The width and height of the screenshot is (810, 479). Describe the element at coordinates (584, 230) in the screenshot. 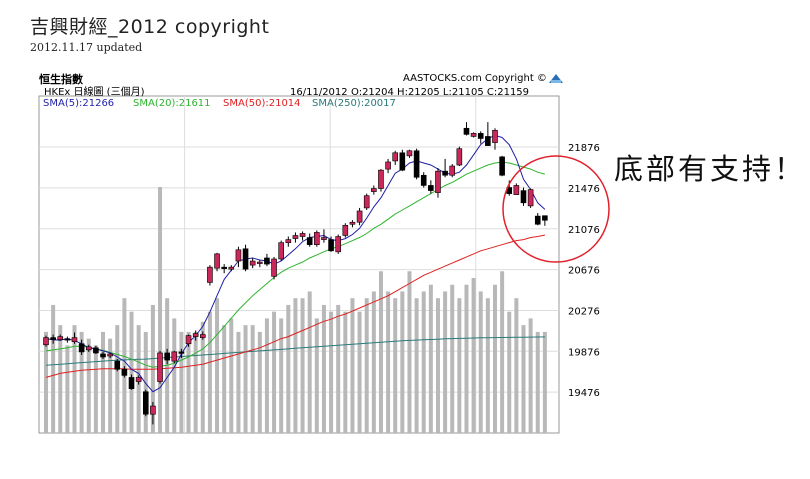

I see `y-tick-label: 21076` at that location.